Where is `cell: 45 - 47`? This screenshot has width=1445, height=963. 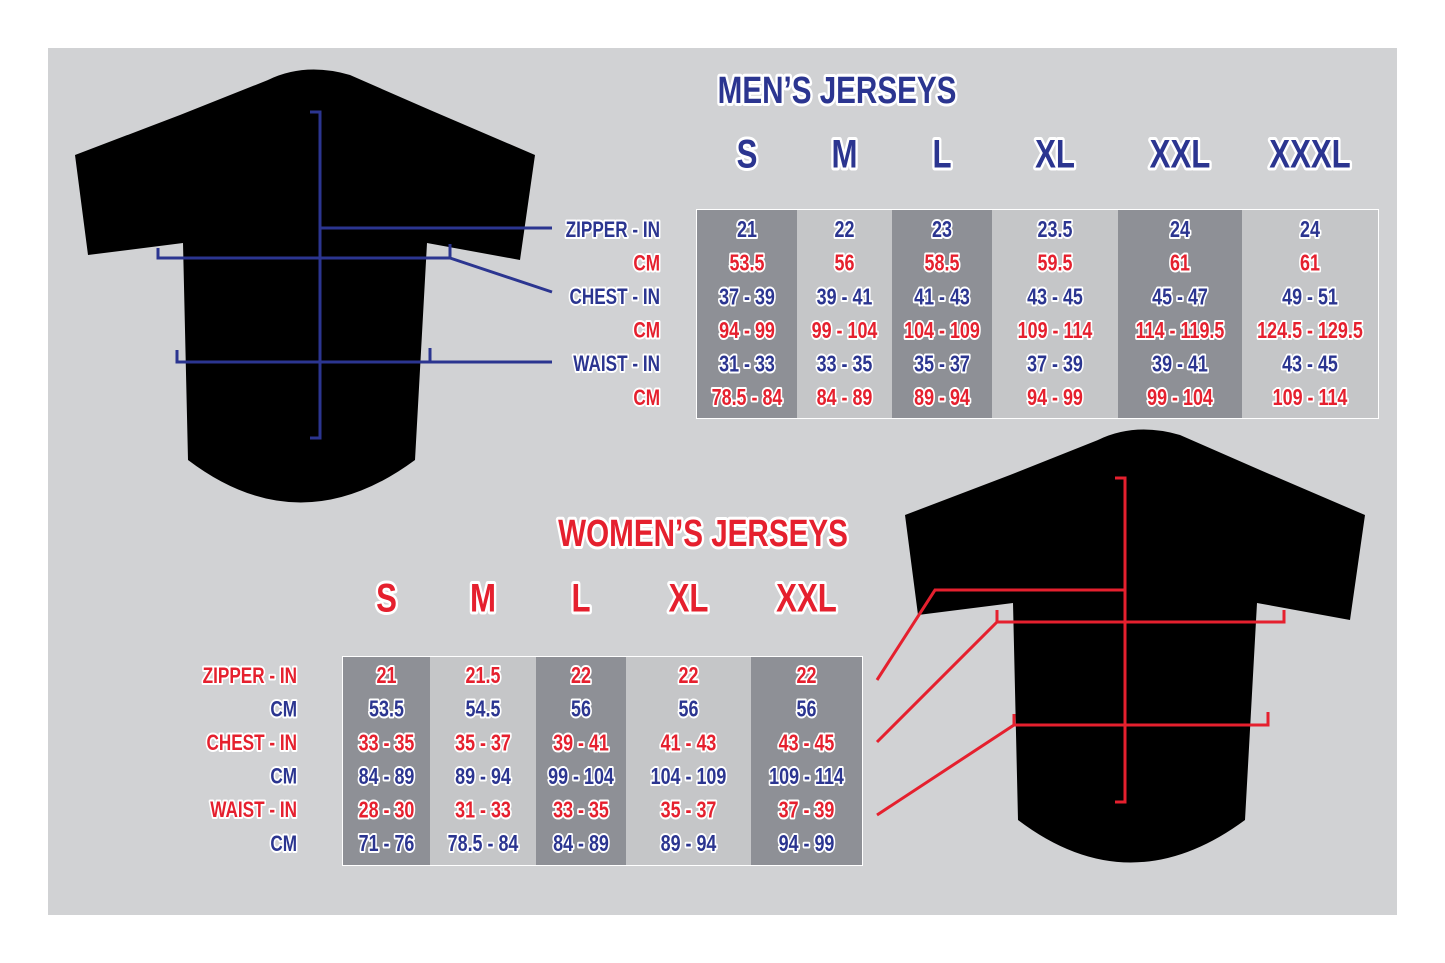
cell: 45 - 47 is located at coordinates (1180, 297).